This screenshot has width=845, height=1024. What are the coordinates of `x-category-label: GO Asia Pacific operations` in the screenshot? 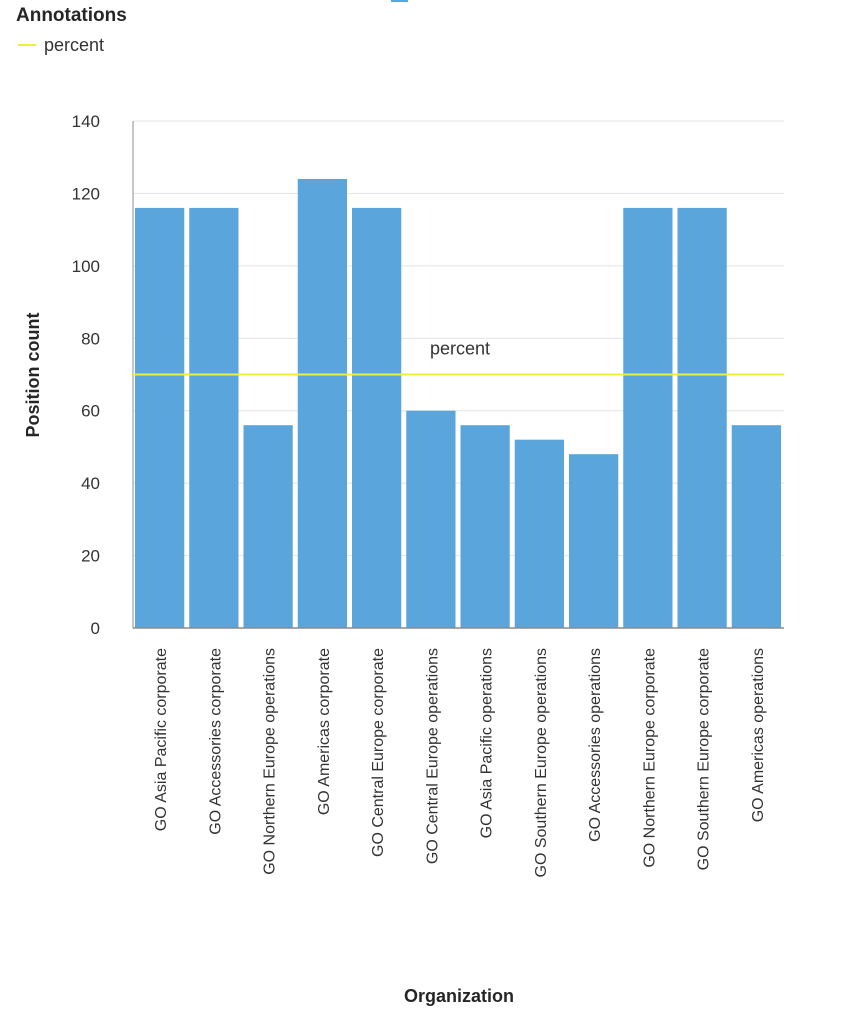 It's located at (487, 743).